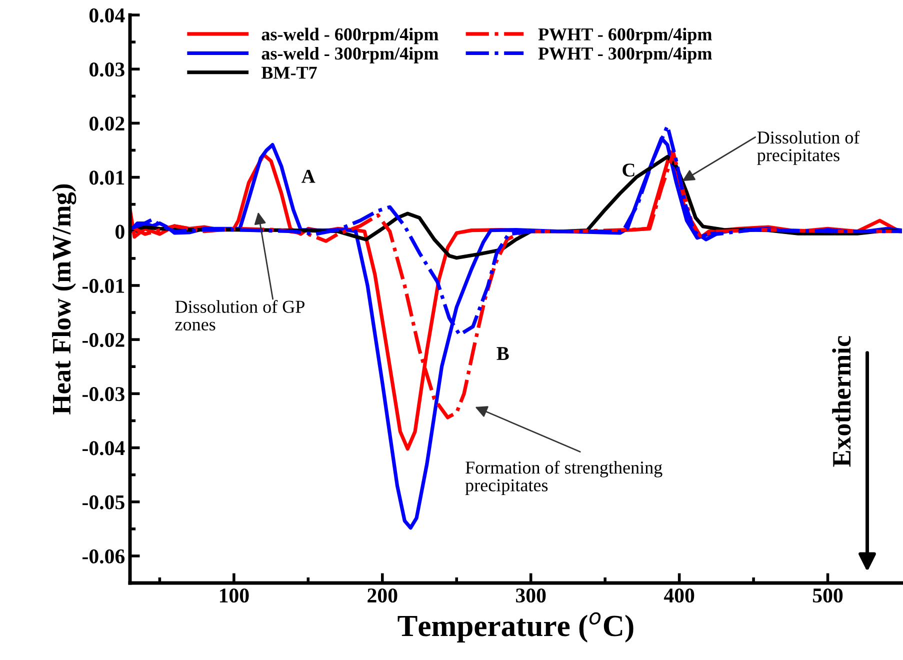  I want to click on x-tick-label: 200, so click(383, 595).